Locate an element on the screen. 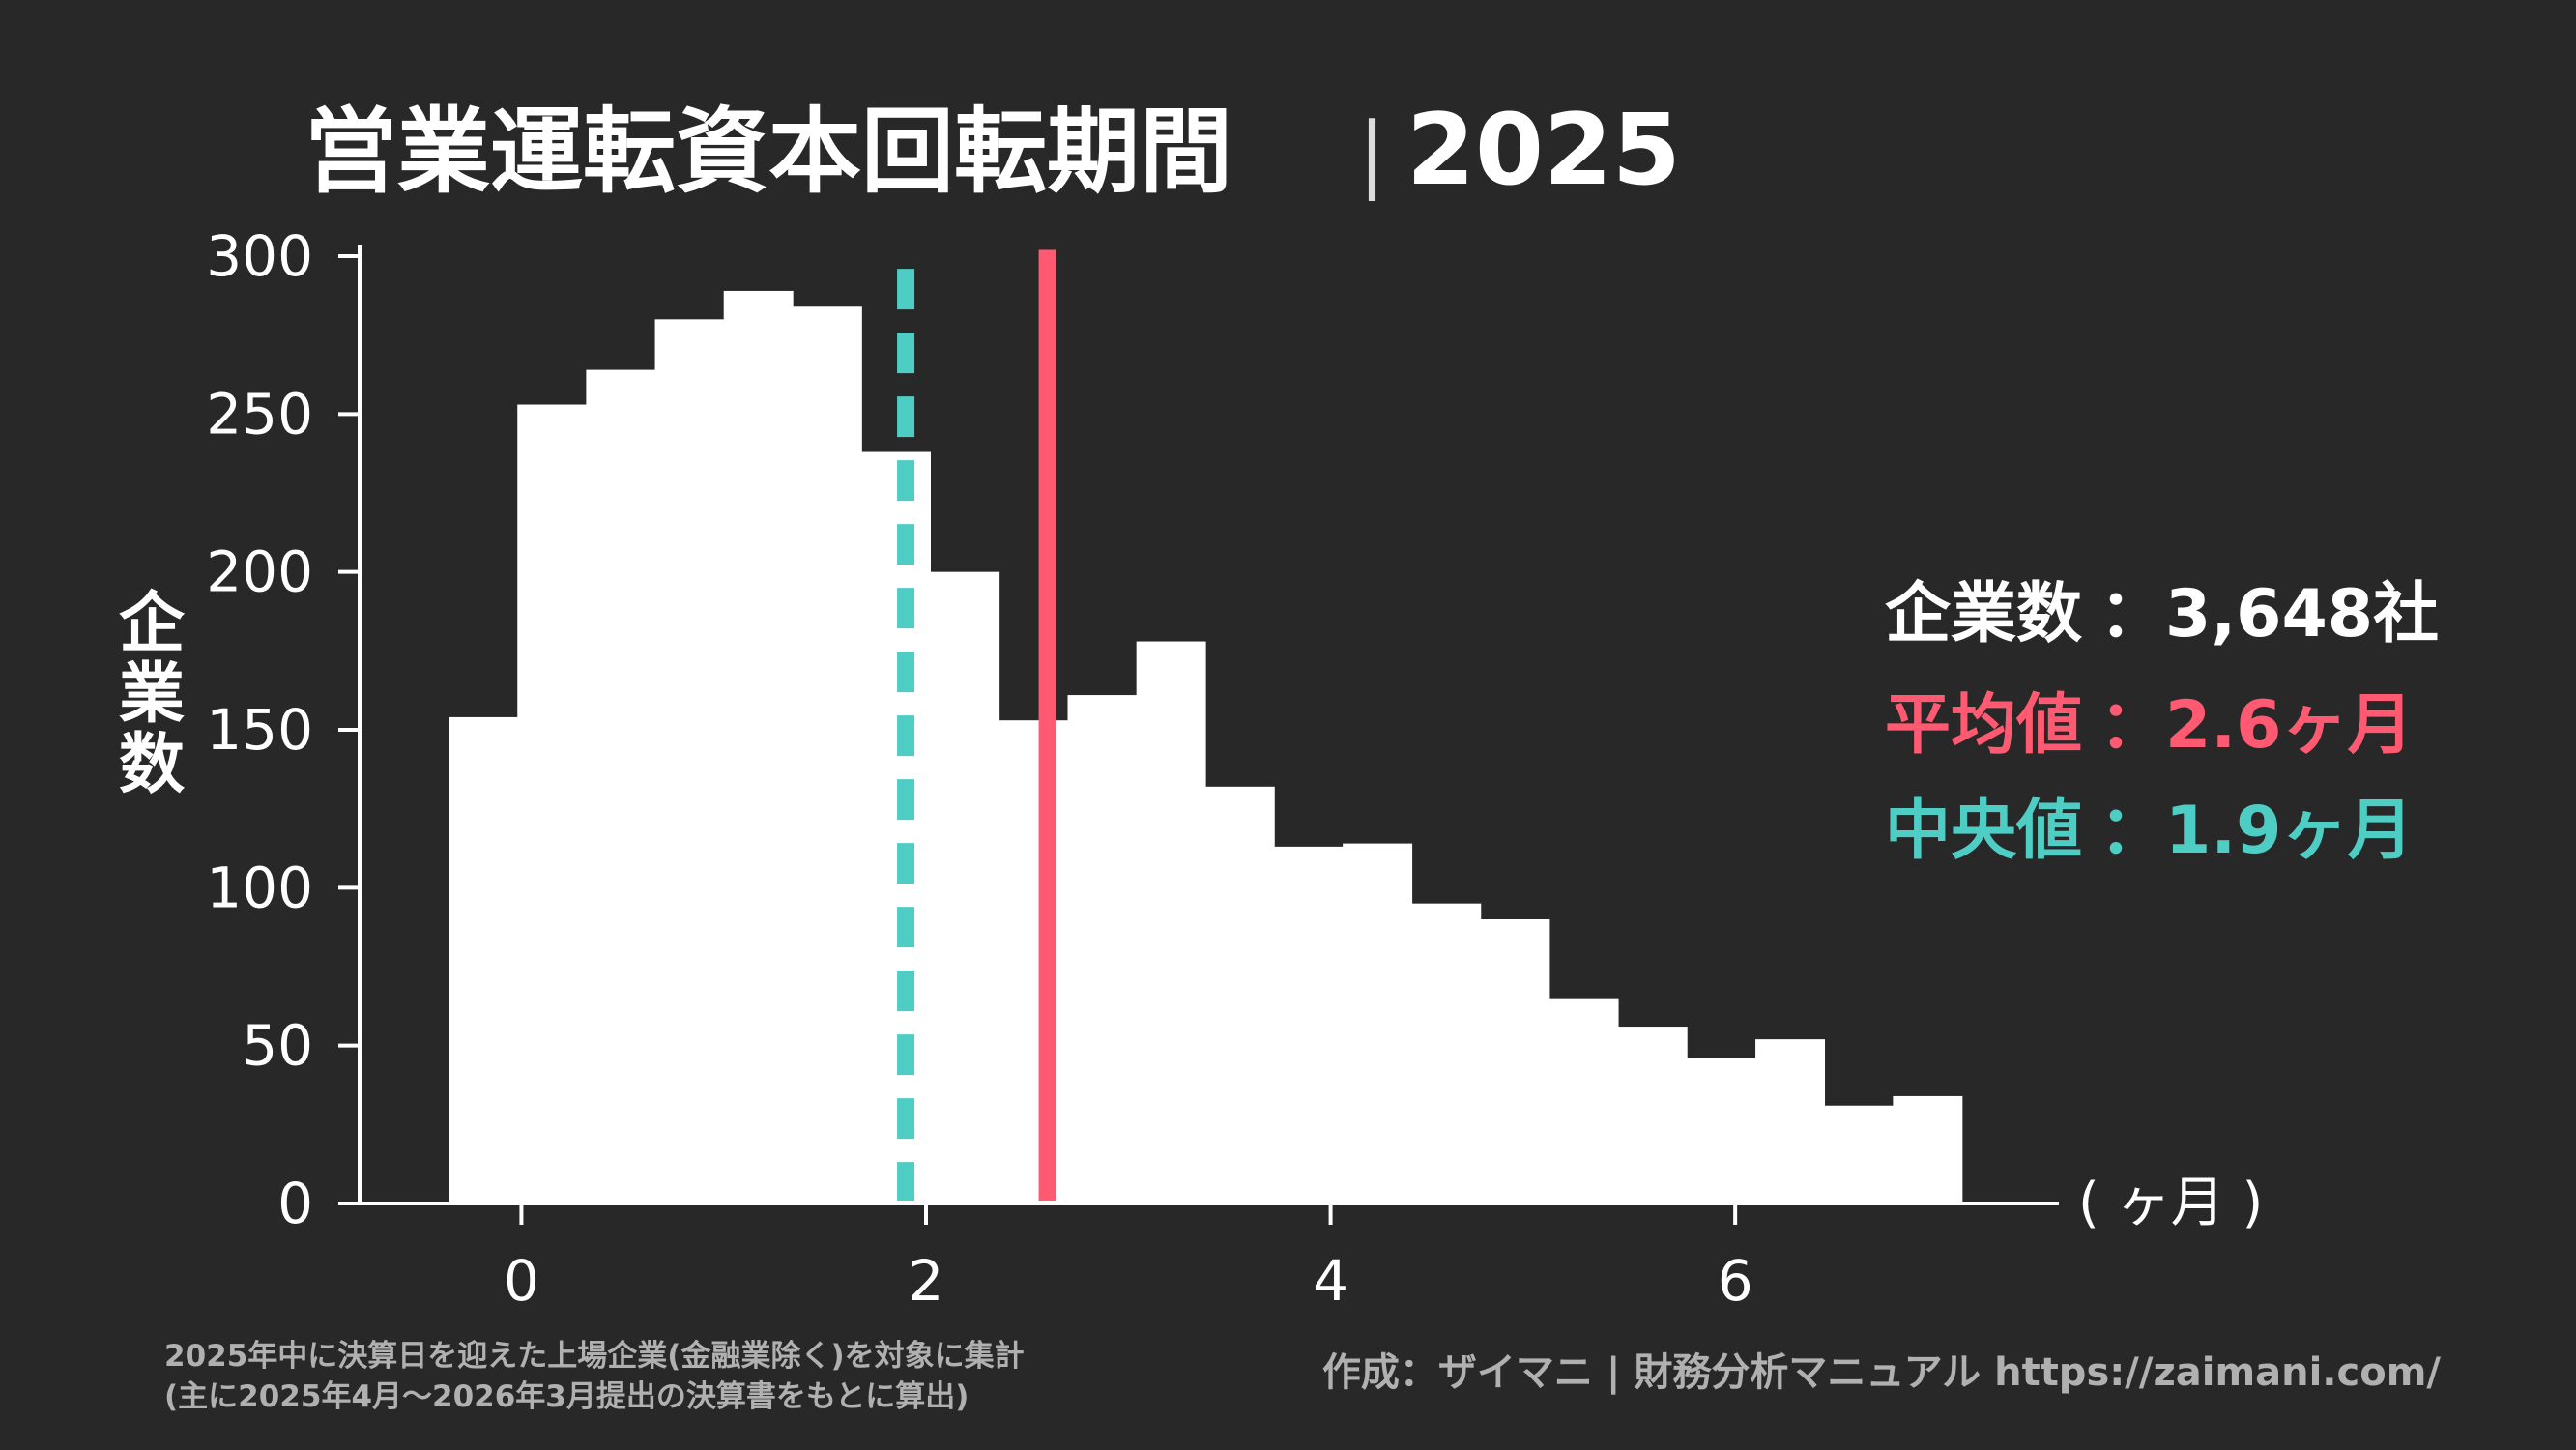  legend-company-count-value: 3,648社 is located at coordinates (2302, 614).